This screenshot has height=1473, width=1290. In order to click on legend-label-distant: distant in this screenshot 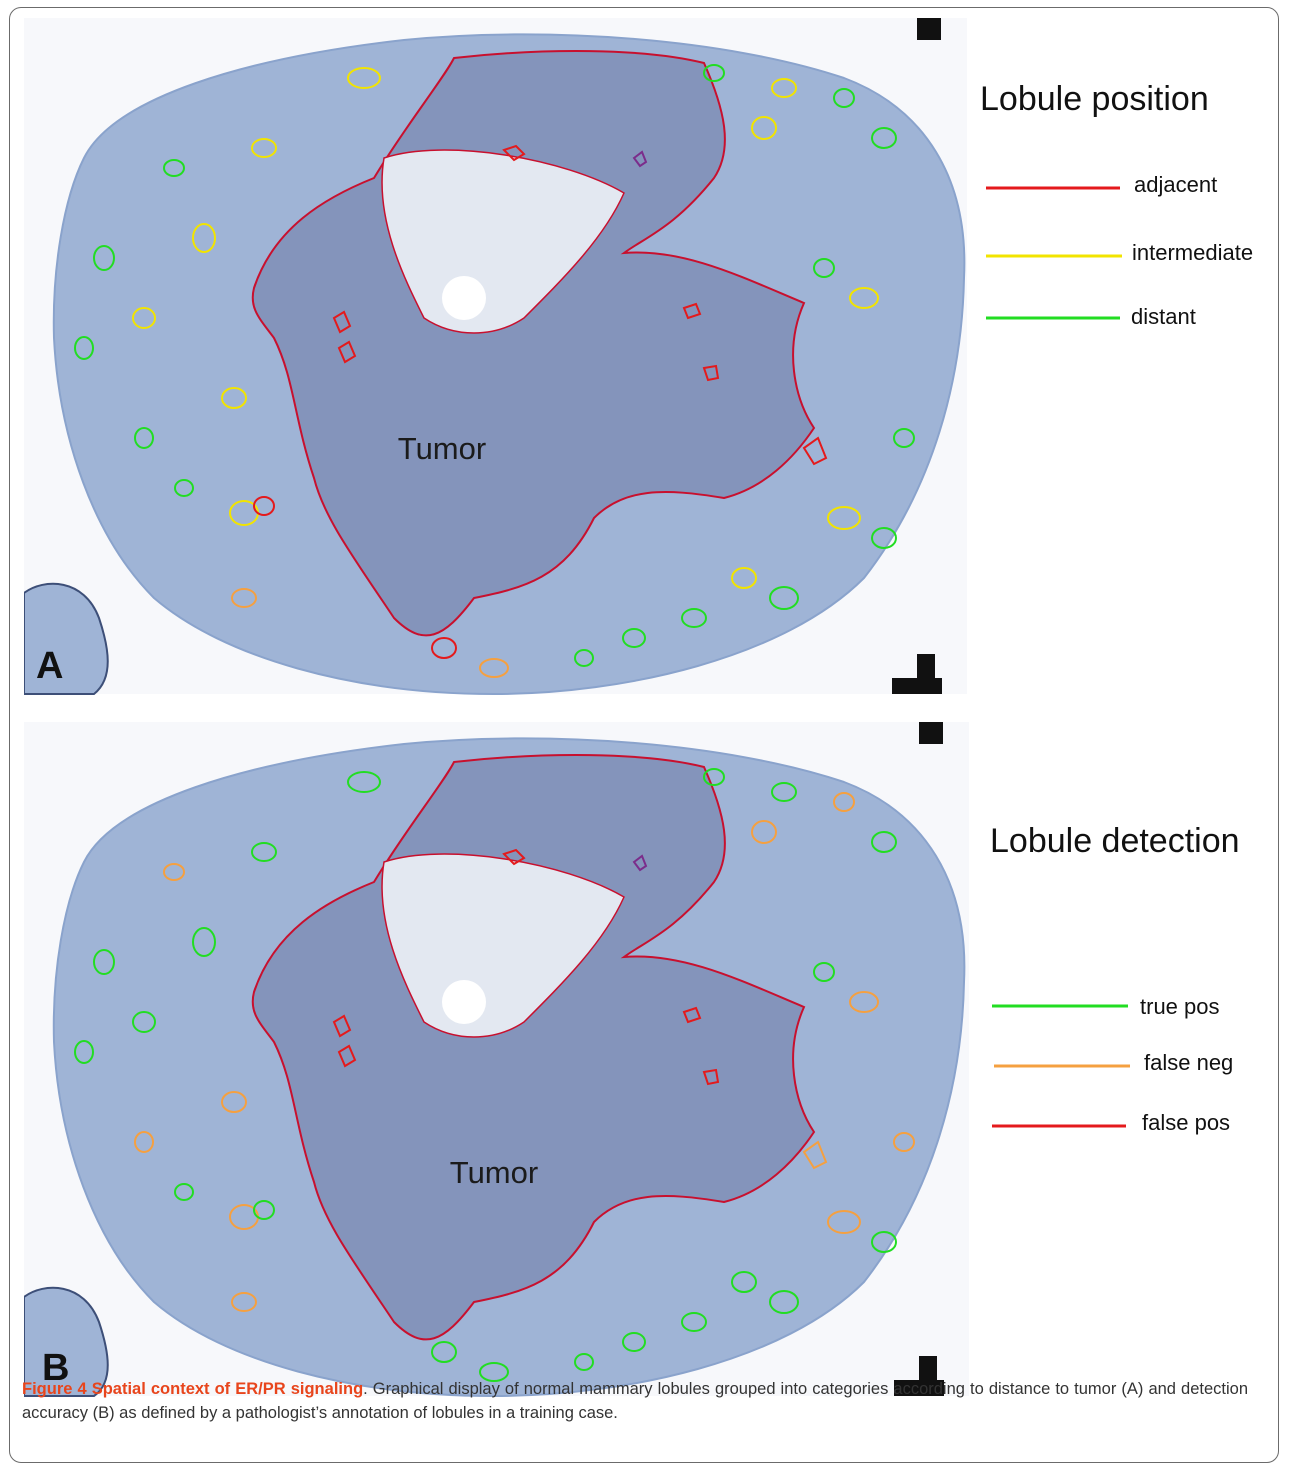, I will do `click(1163, 316)`.